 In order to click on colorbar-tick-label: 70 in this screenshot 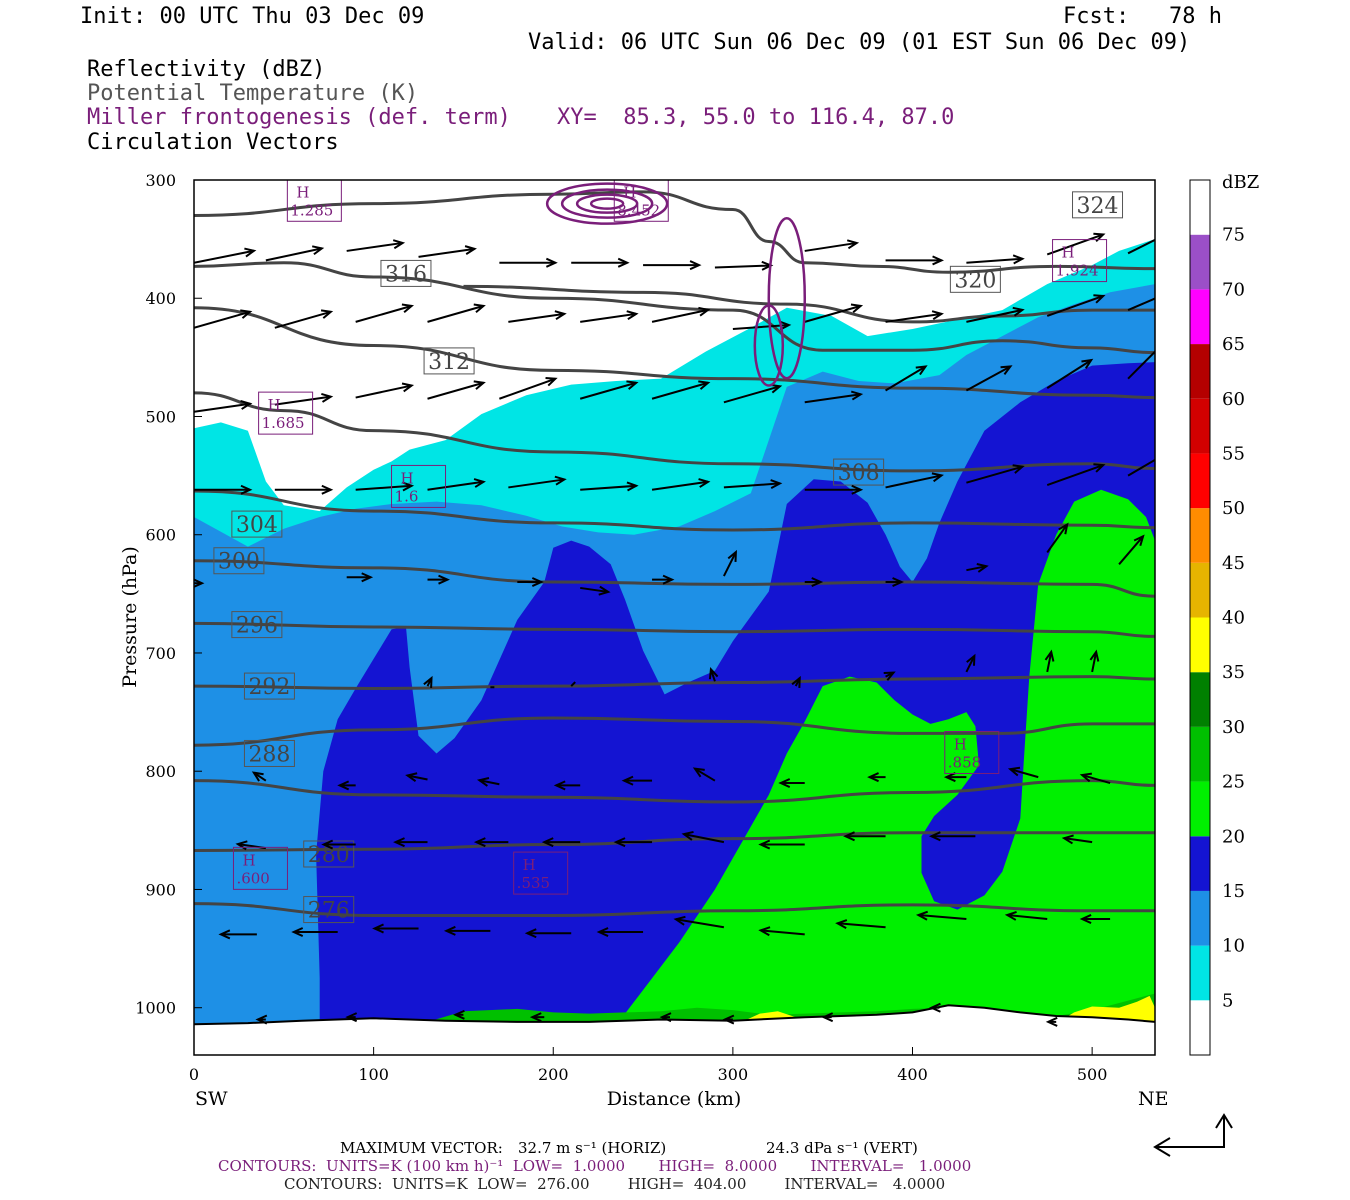, I will do `click(1233, 289)`.